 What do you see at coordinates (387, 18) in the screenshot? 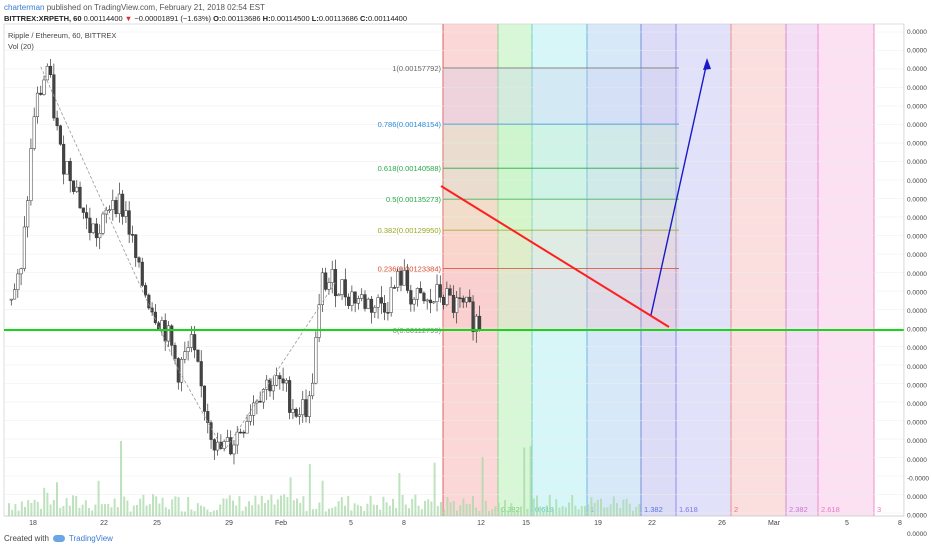
I see `c-value: 0.00114400` at bounding box center [387, 18].